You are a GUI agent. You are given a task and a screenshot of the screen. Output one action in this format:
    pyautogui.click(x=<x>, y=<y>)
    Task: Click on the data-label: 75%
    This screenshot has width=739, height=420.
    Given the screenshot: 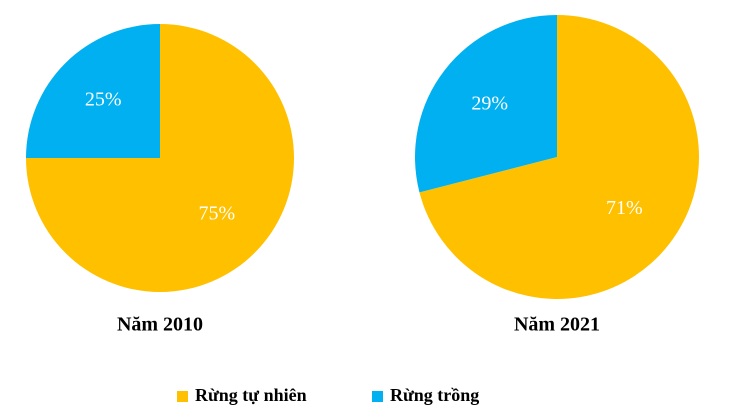 What is the action you would take?
    pyautogui.click(x=217, y=213)
    